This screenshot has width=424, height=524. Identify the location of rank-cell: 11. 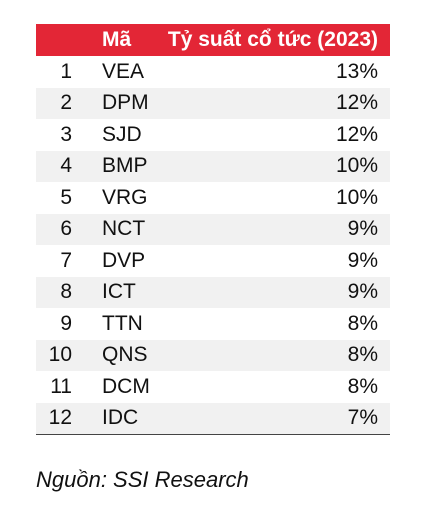
(61, 386).